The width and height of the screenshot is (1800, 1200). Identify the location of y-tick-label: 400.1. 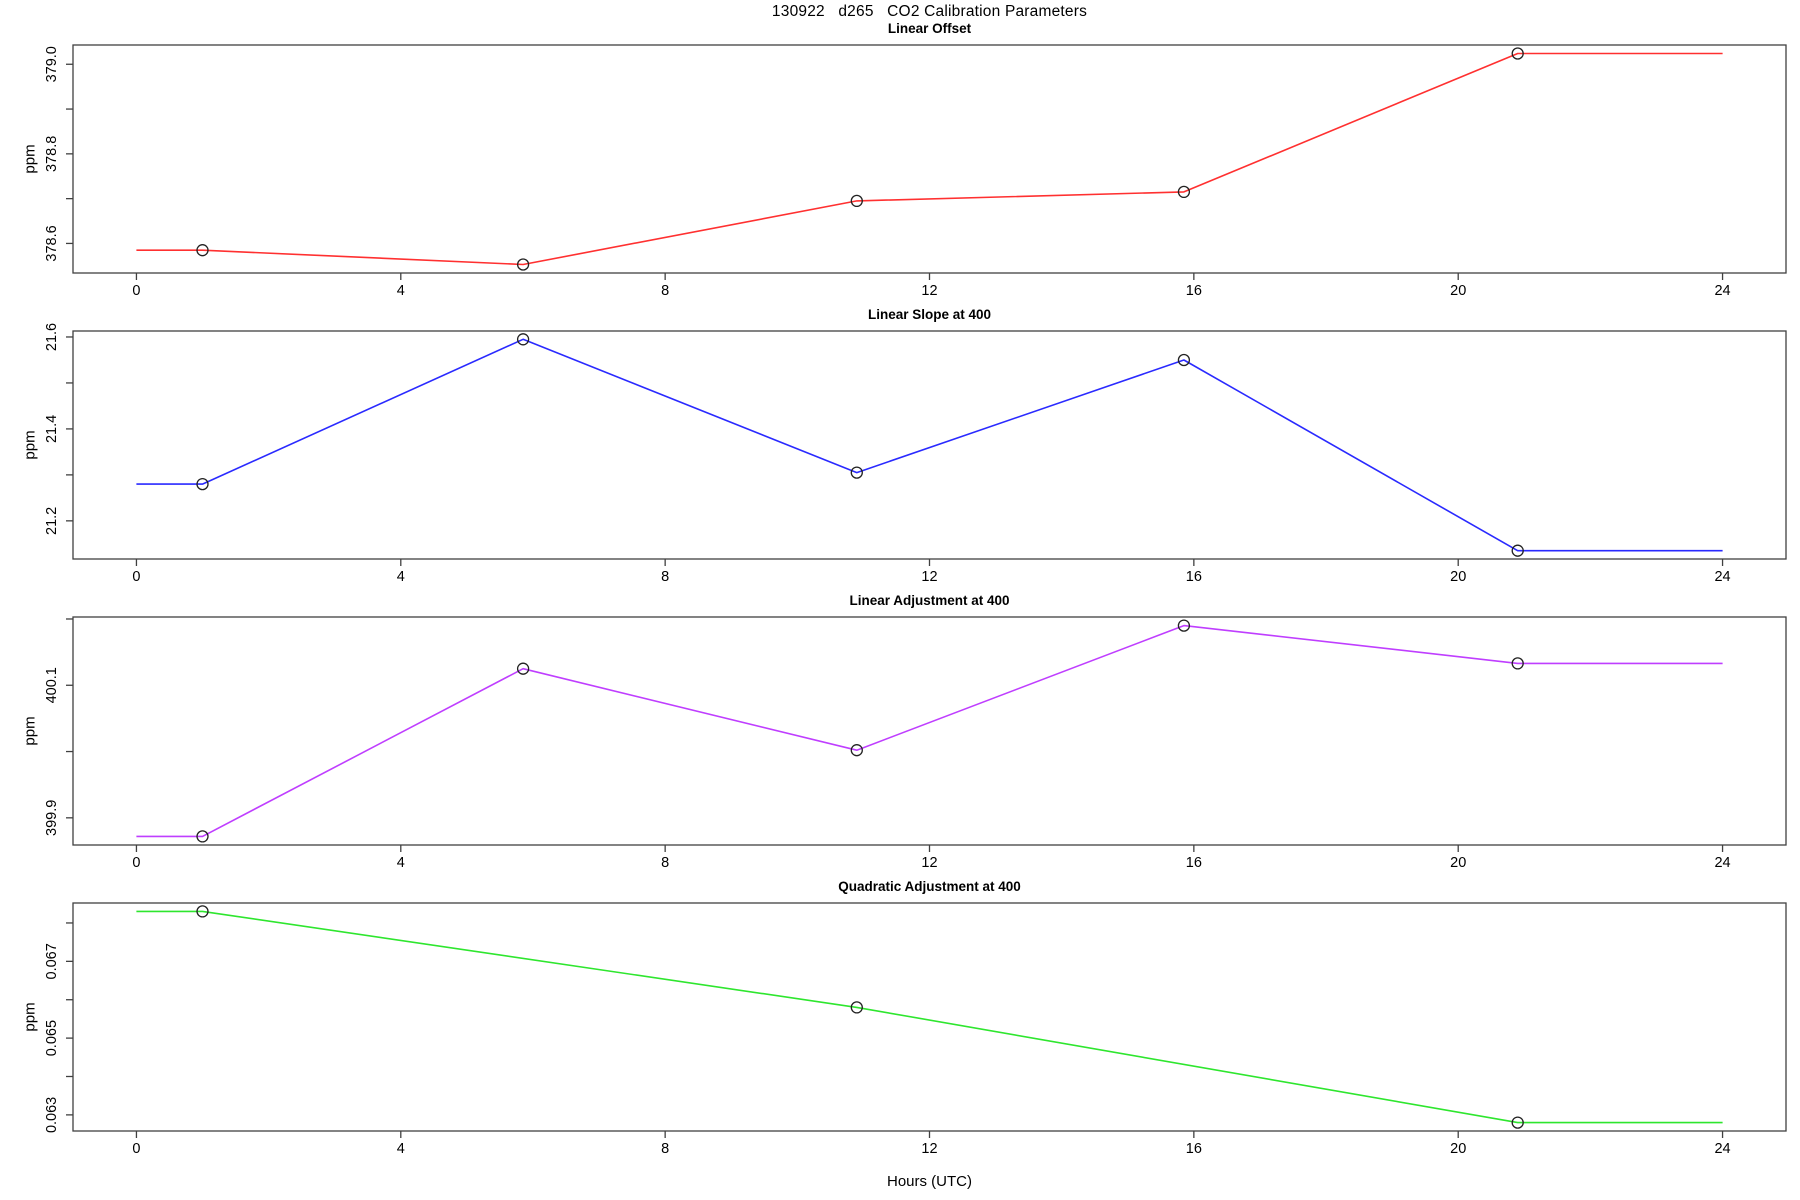
(52, 685).